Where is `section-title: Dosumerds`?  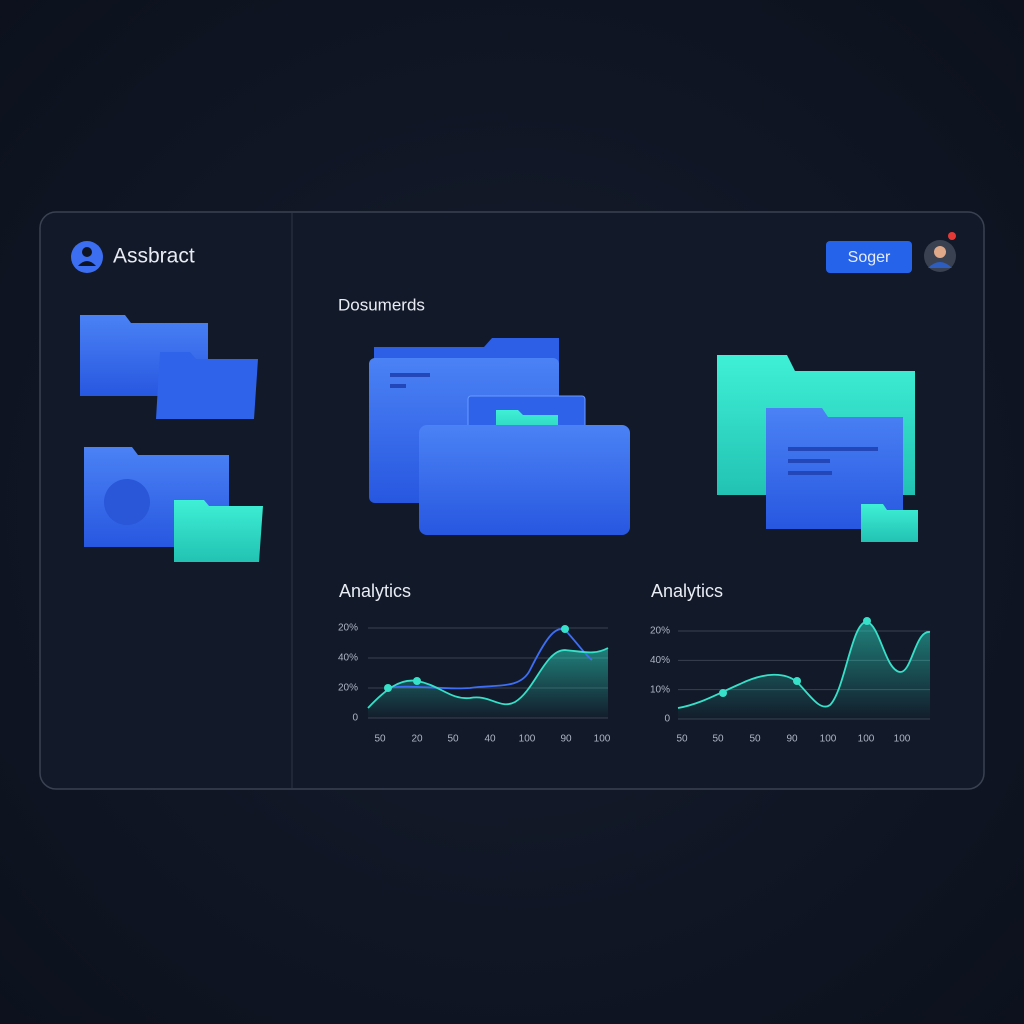 section-title: Dosumerds is located at coordinates (381, 304).